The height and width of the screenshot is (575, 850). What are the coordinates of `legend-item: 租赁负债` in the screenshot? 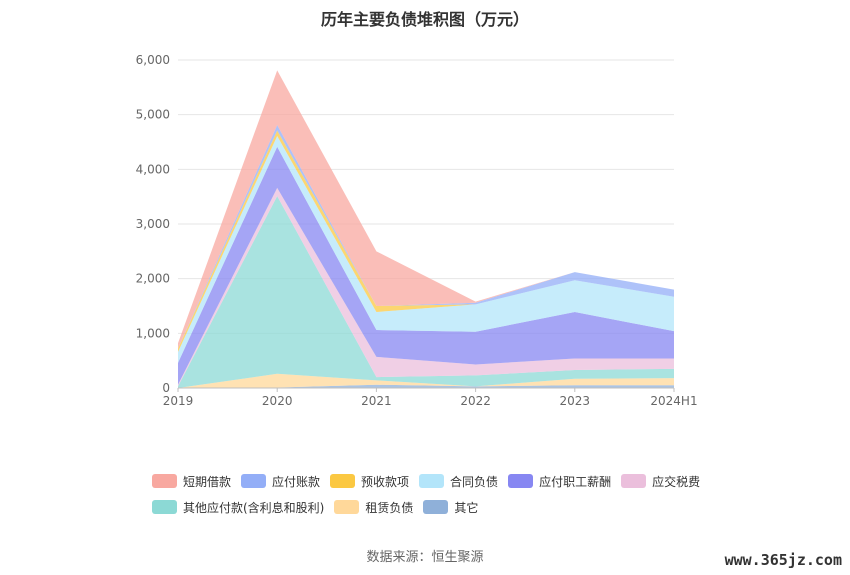 It's located at (373, 507).